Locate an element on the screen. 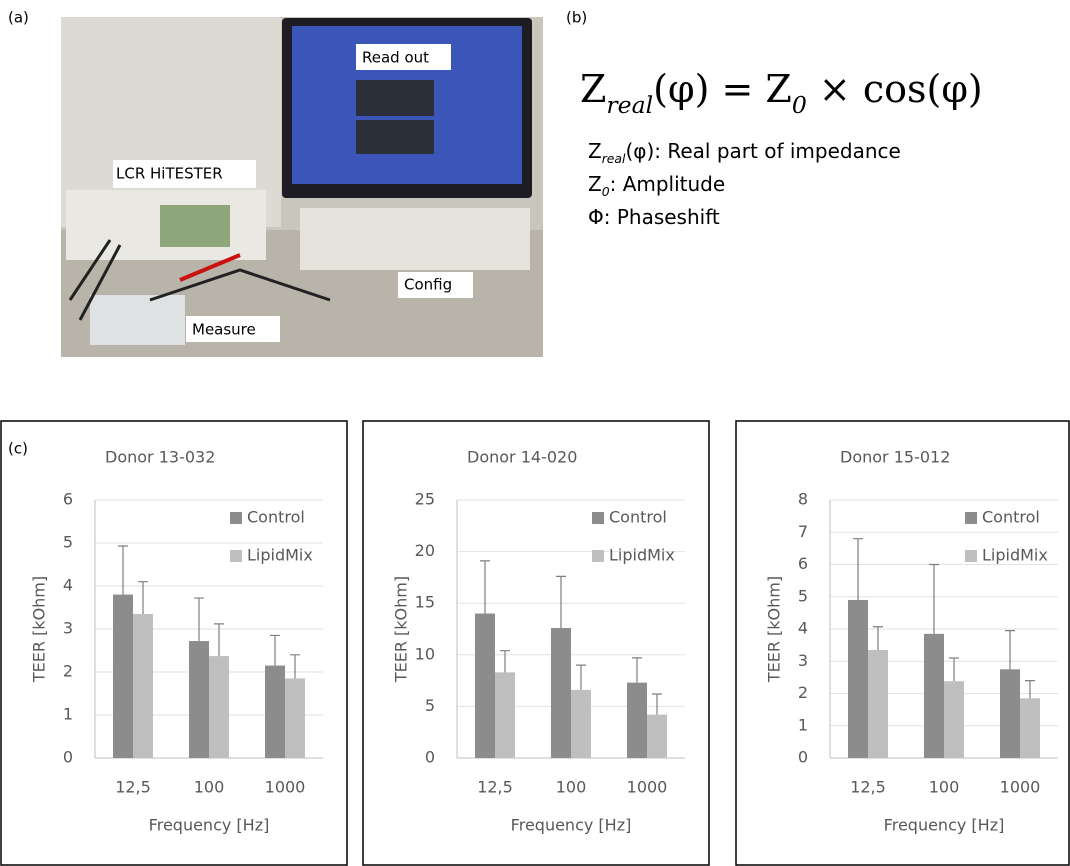 This screenshot has height=866, width=1070. chart-title: Donor 15-012 is located at coordinates (895, 457).